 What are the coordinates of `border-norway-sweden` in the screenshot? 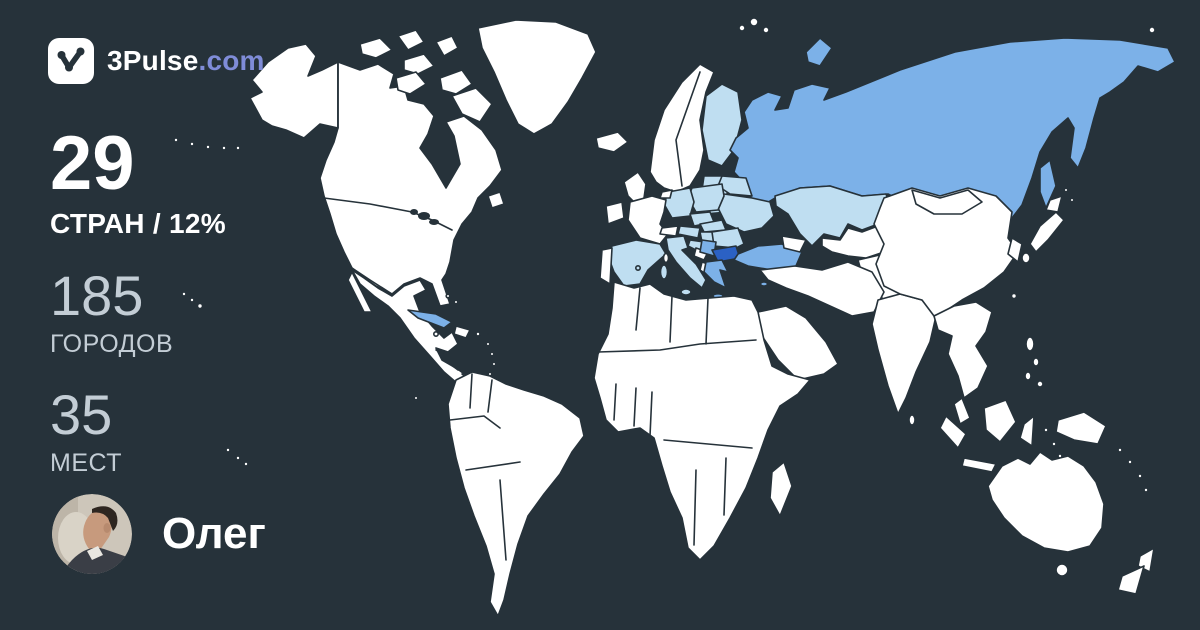 It's located at (688, 129).